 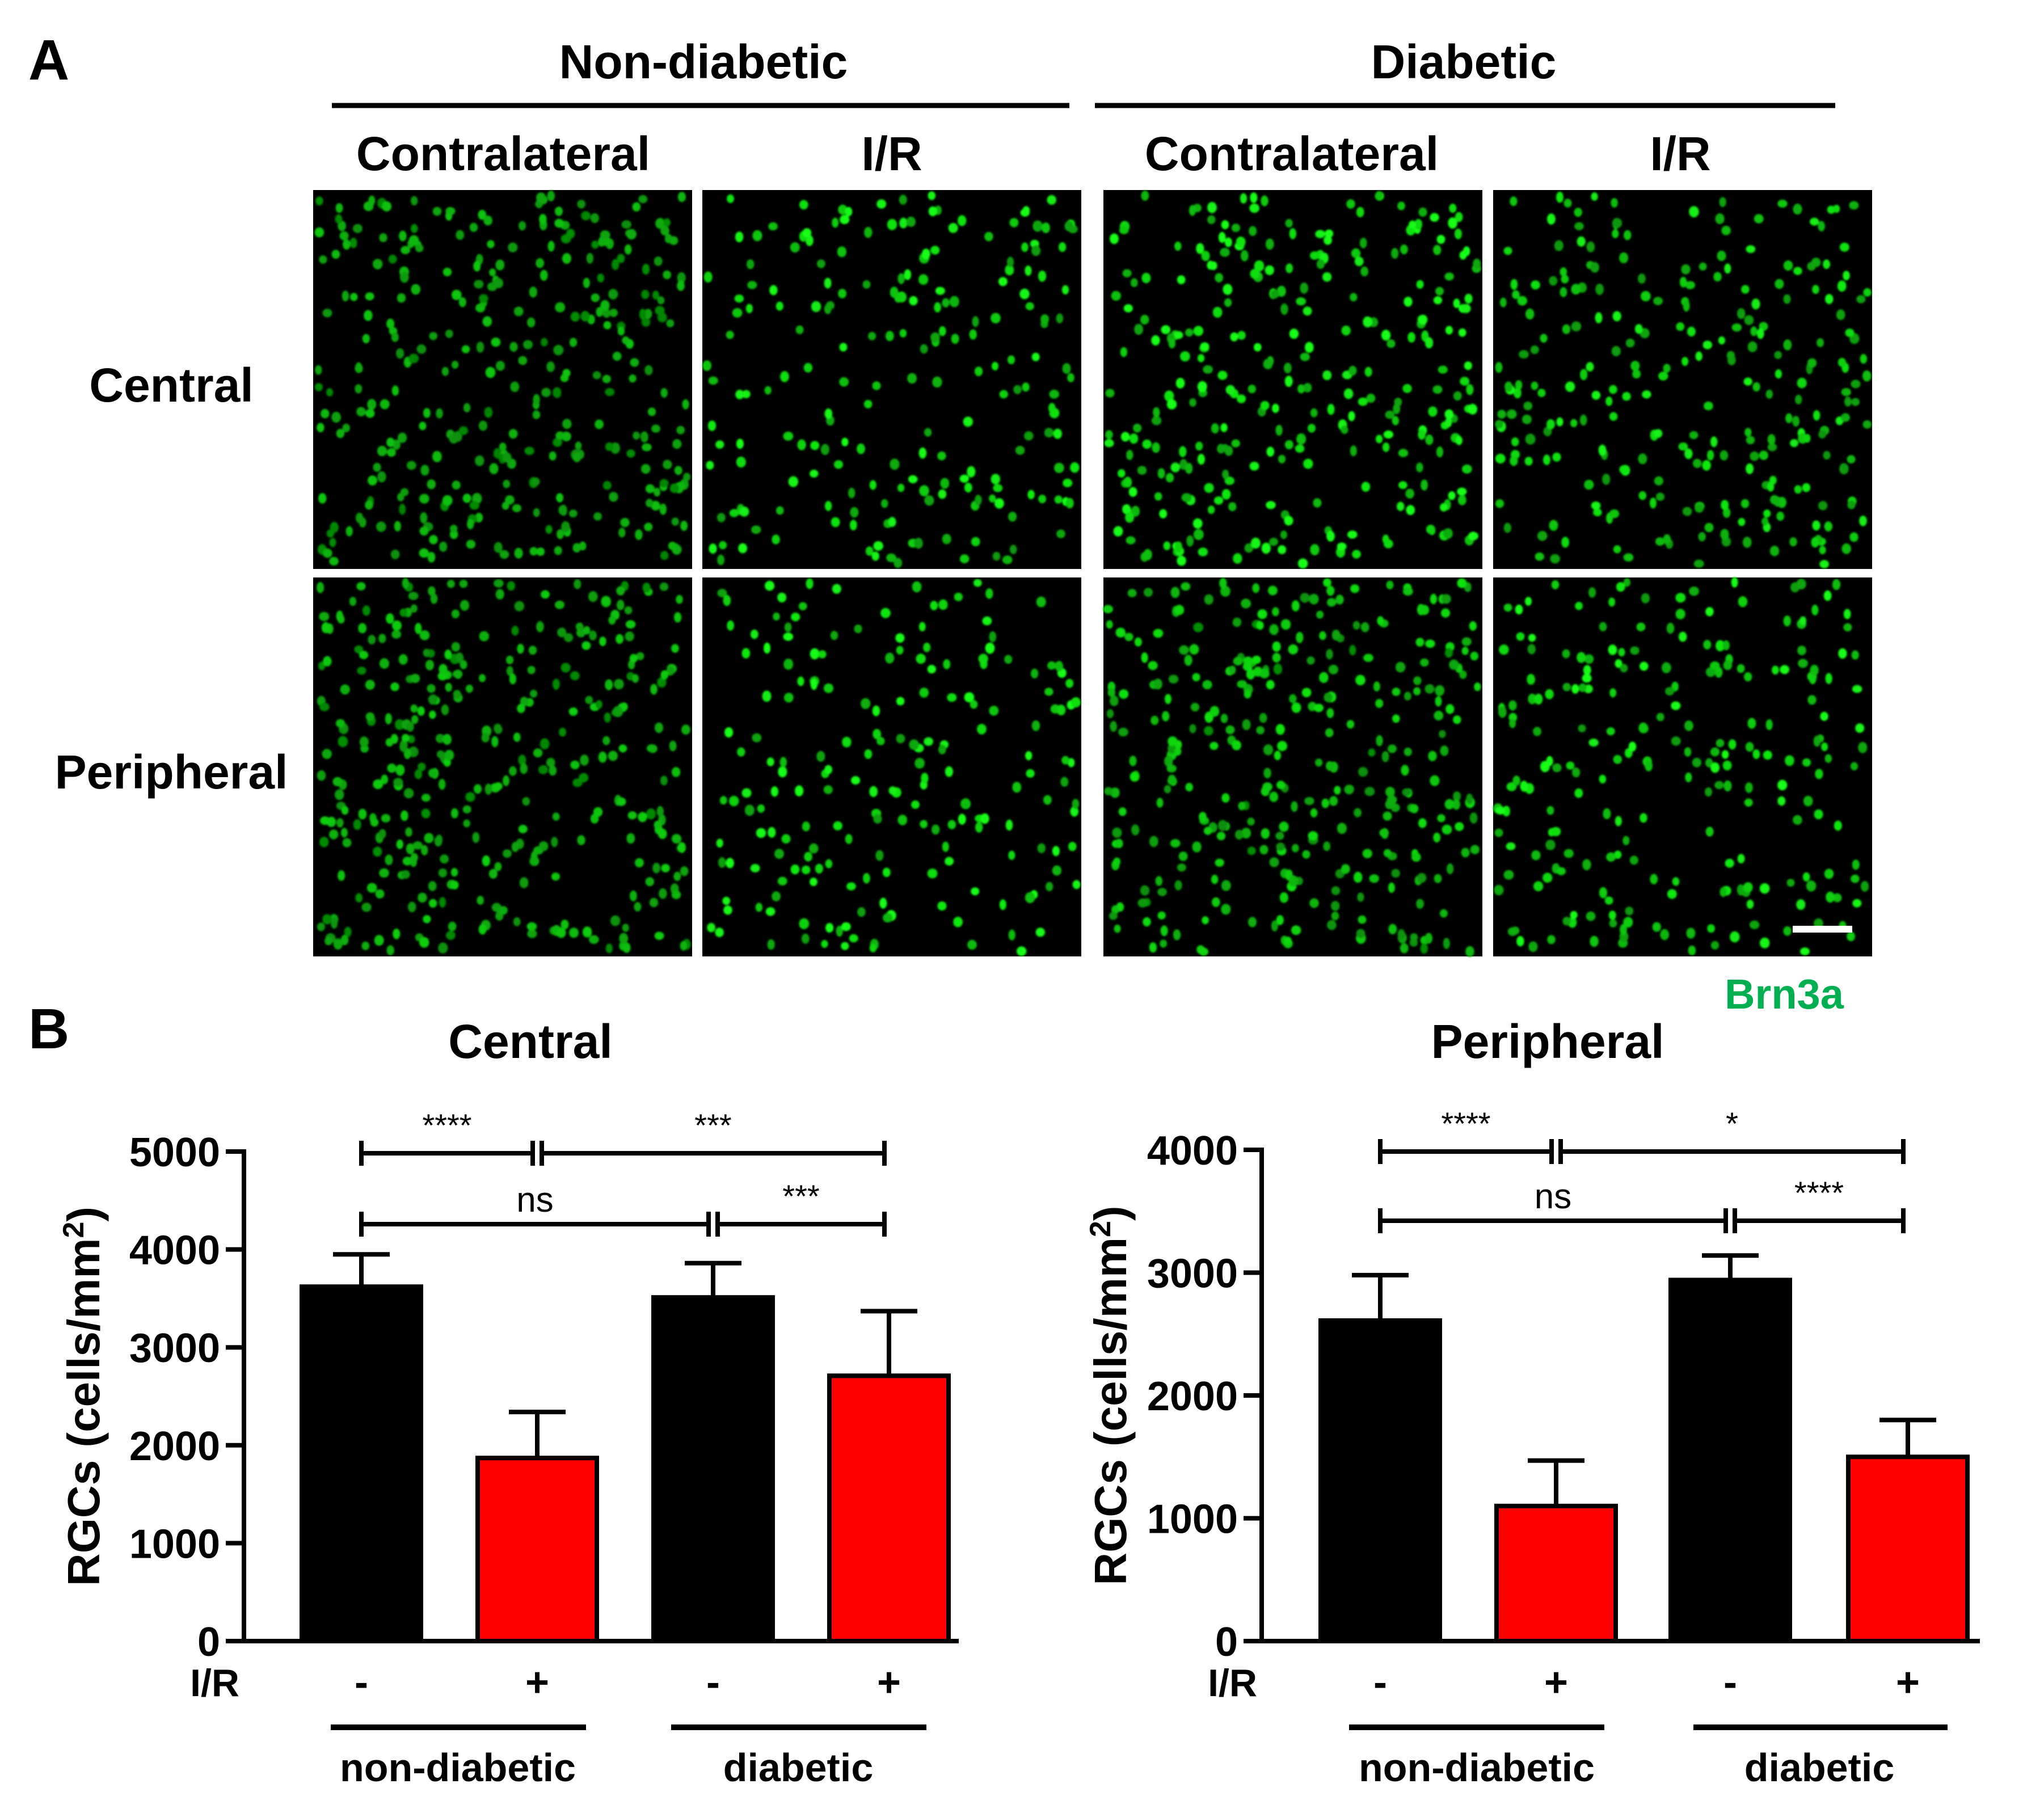 What do you see at coordinates (1732, 1123) in the screenshot?
I see `significance-label: *` at bounding box center [1732, 1123].